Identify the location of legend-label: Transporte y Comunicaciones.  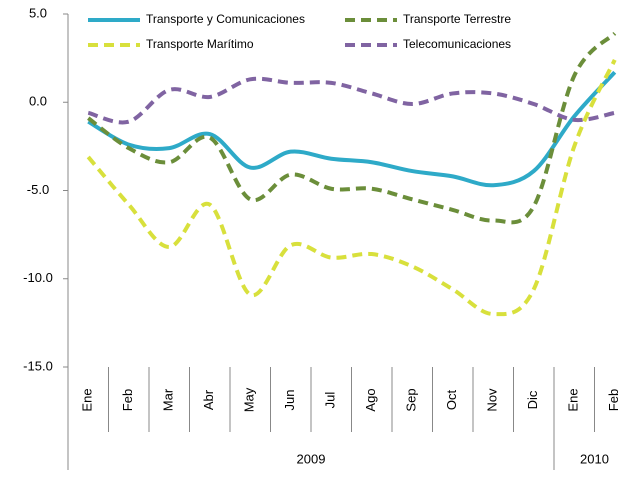
(225, 19).